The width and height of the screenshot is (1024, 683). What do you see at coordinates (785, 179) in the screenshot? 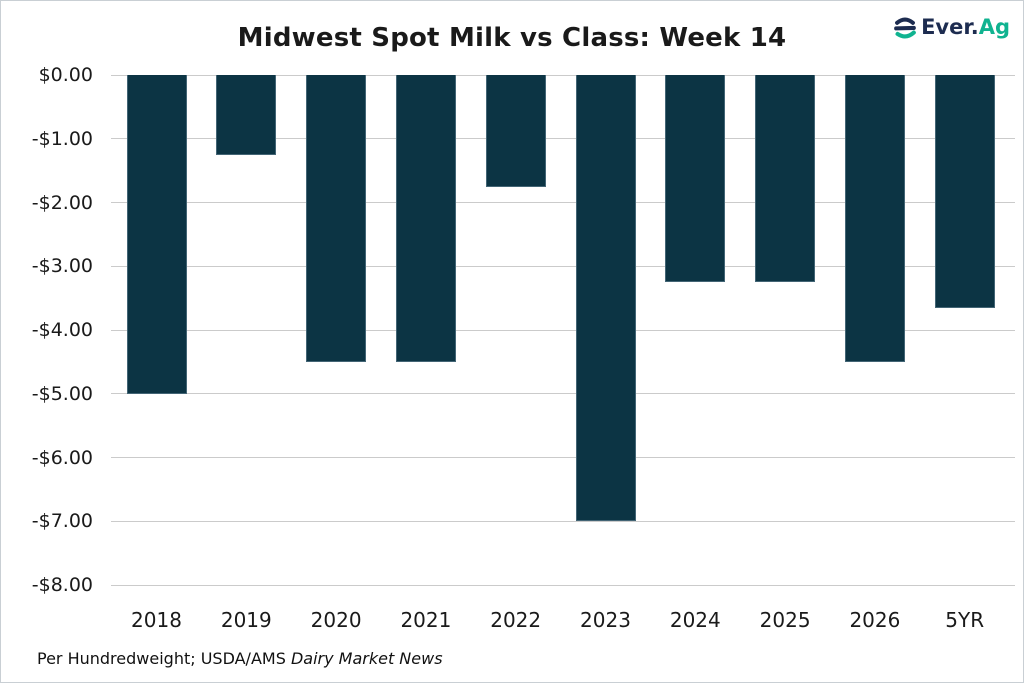
I see `bar-2025` at bounding box center [785, 179].